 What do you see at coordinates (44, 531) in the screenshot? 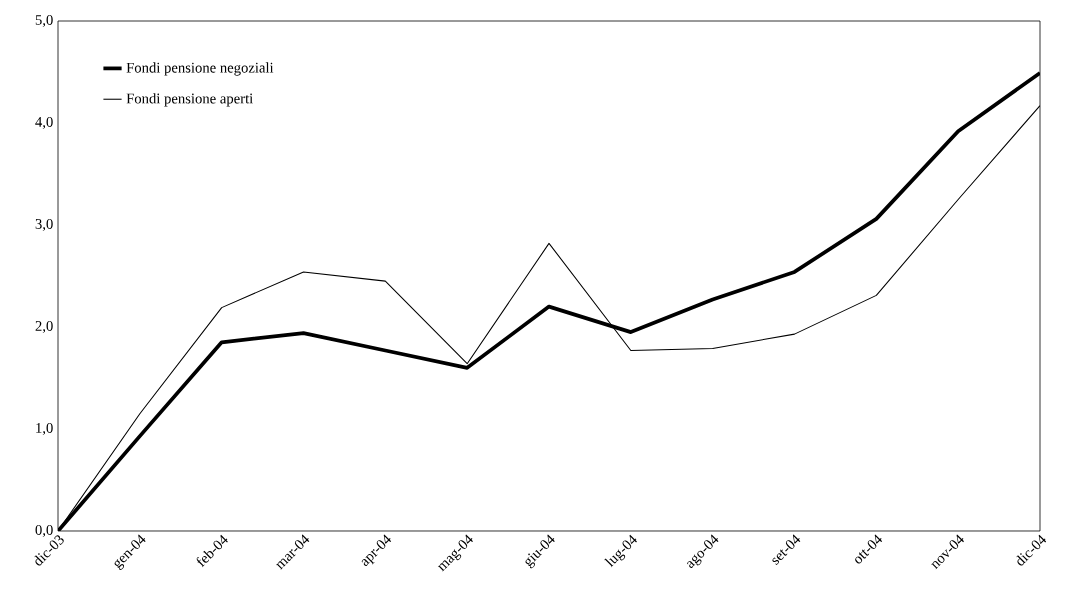
I see `y-tick-label: 0,0` at bounding box center [44, 531].